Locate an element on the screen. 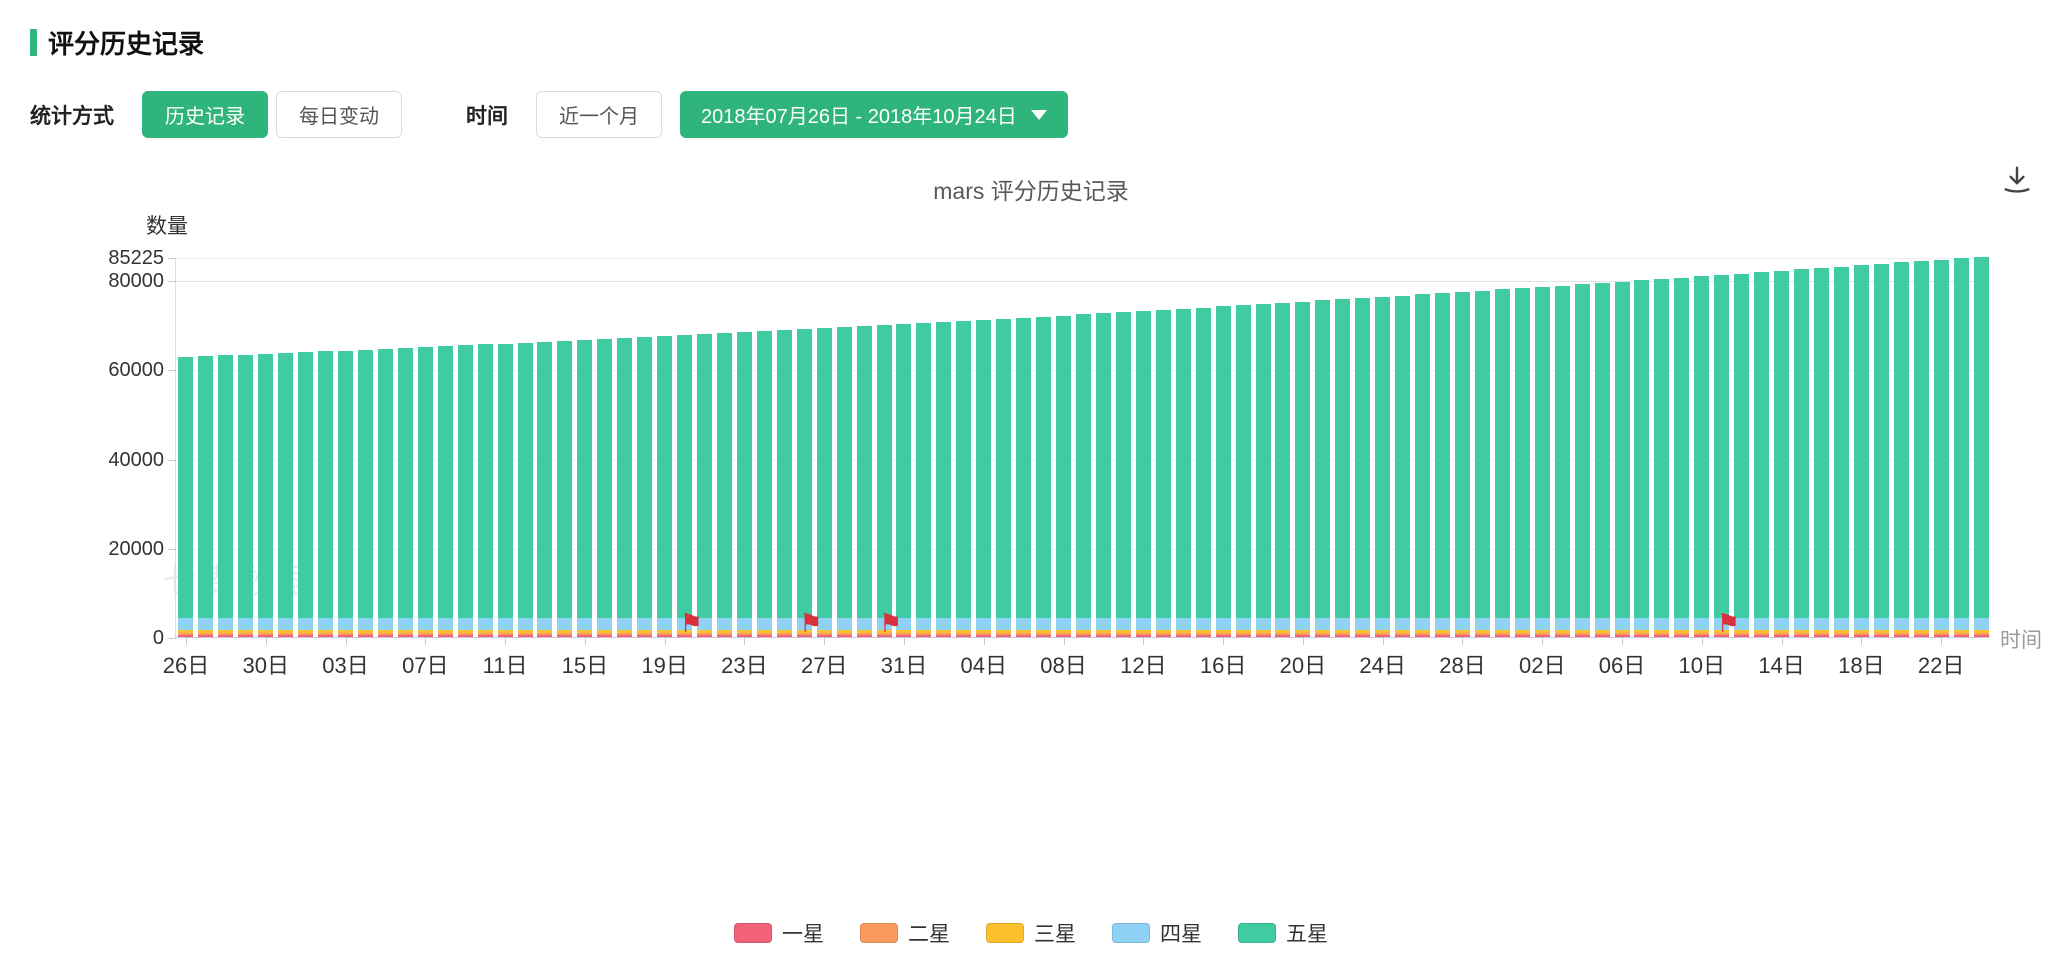  daily-change-button: 每日变动 is located at coordinates (339, 114).